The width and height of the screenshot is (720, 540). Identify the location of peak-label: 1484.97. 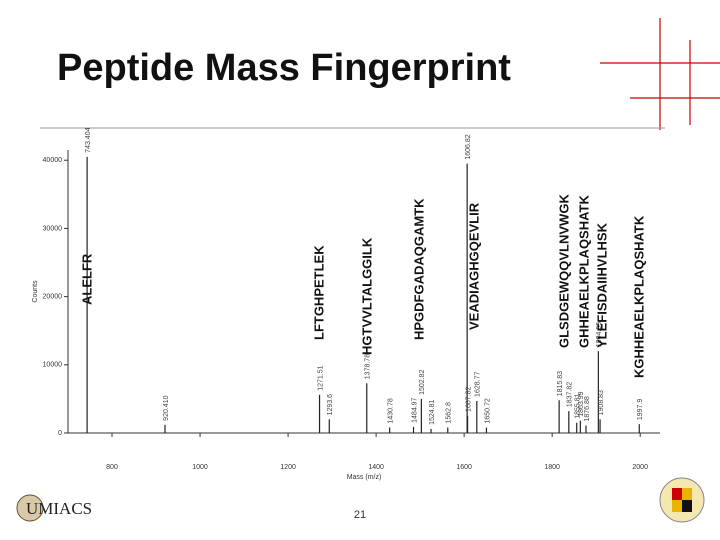
(414, 409).